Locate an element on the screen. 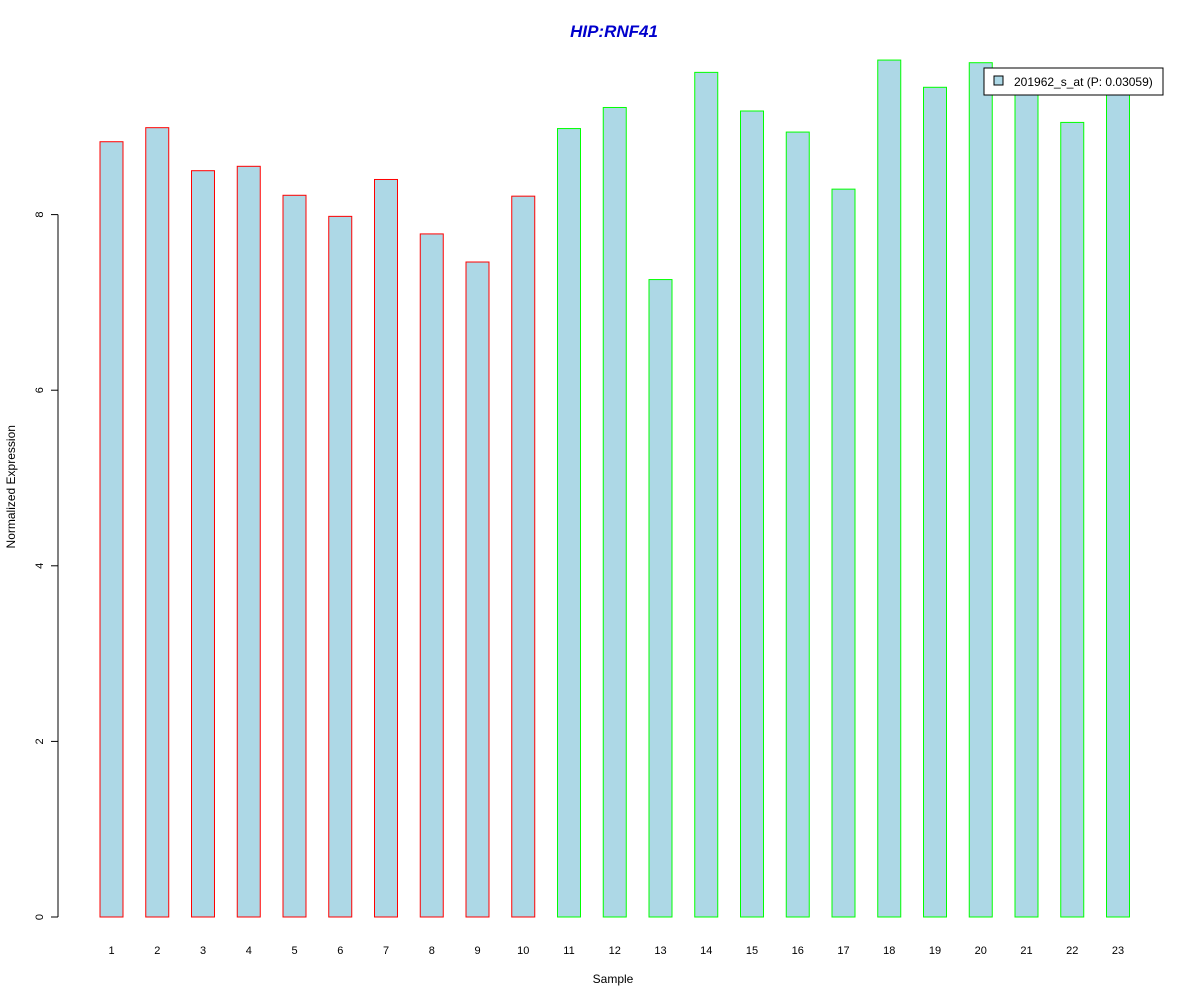 This screenshot has height=1000, width=1200. legend-label: 201962_s_at (P: 0.03059) is located at coordinates (1083, 82).